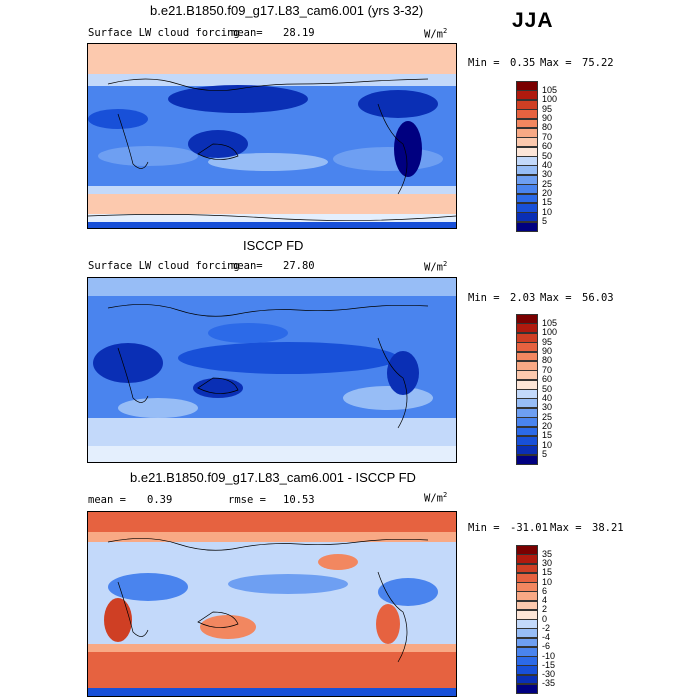  I want to click on colorbar-tick-label: -30, so click(549, 674).